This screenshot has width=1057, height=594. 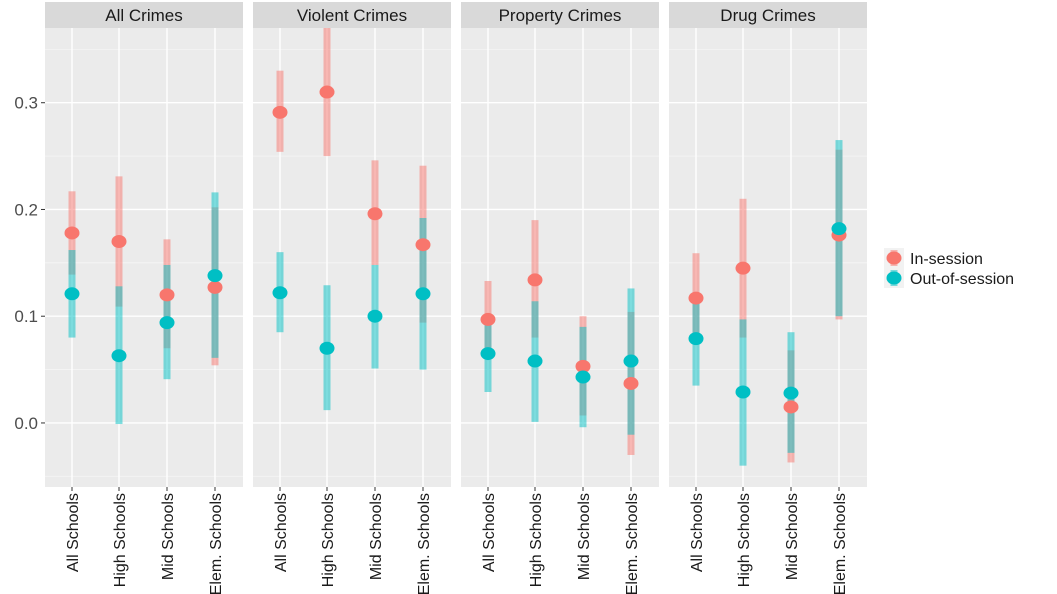 What do you see at coordinates (946, 259) in the screenshot?
I see `legend-label: In-session` at bounding box center [946, 259].